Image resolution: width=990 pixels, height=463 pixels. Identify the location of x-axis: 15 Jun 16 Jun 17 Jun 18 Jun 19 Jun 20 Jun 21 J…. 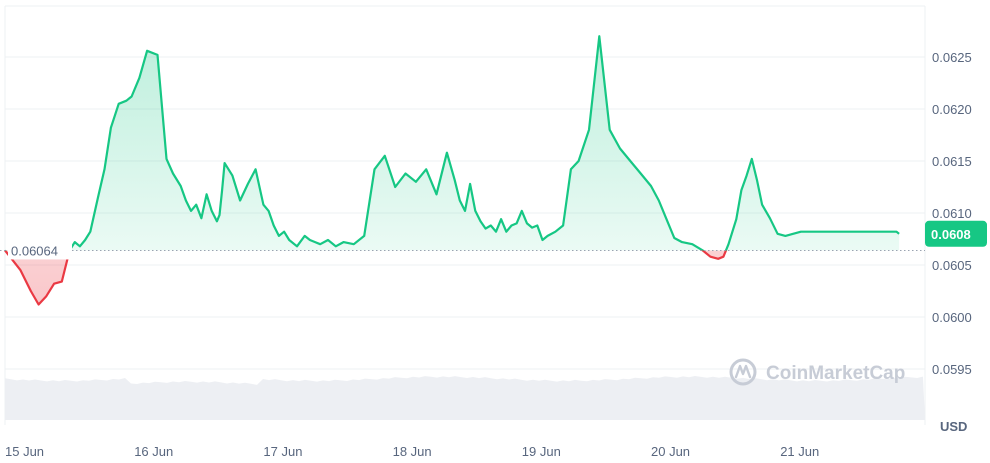
(412, 451).